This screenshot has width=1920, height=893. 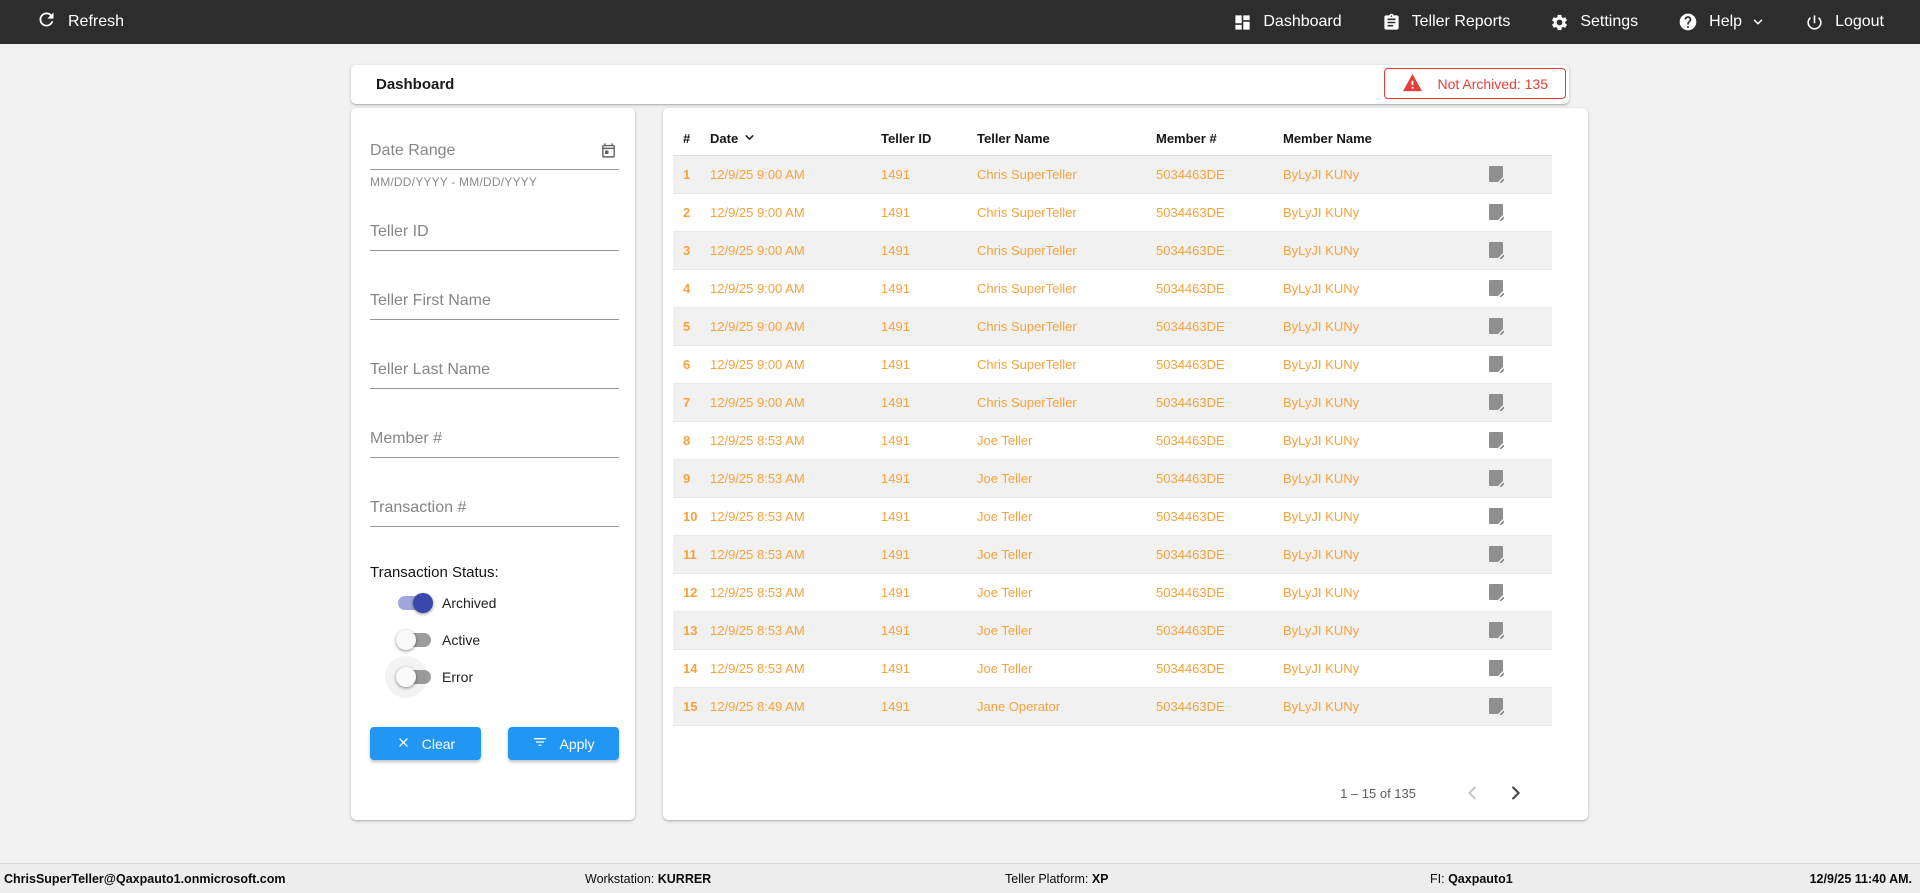 What do you see at coordinates (690, 592) in the screenshot?
I see `cell-num: 12` at bounding box center [690, 592].